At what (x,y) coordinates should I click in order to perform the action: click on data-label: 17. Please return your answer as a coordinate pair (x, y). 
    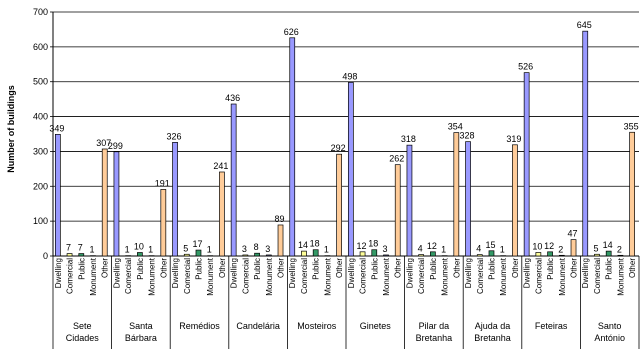
    Looking at the image, I should click on (197, 244).